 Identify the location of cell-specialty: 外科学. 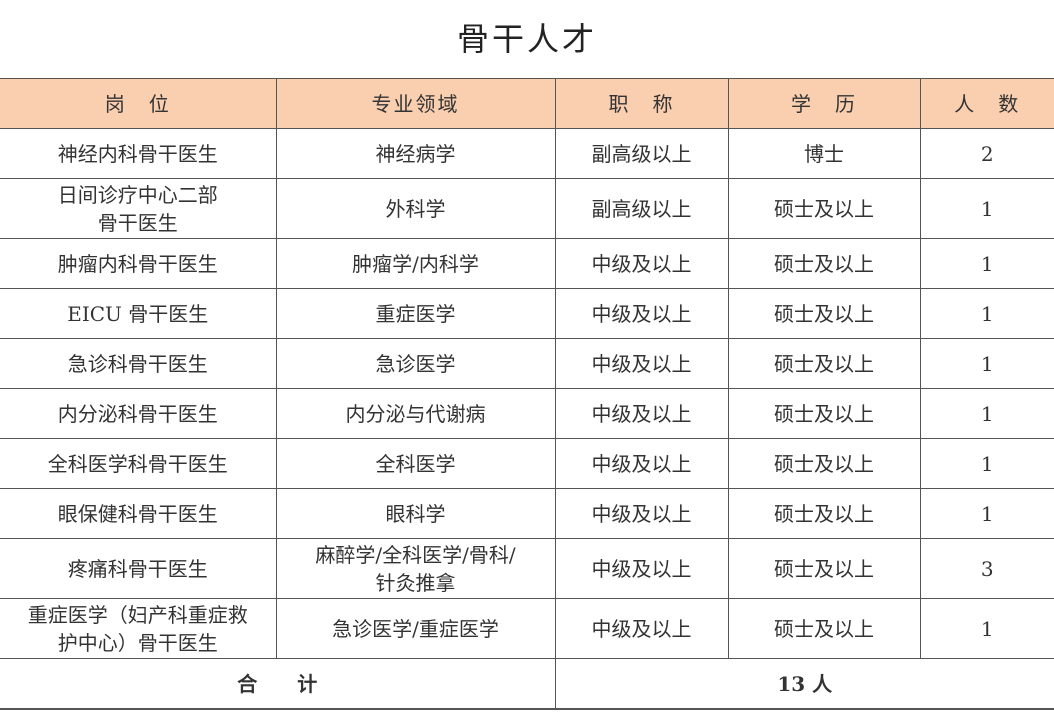
(415, 208).